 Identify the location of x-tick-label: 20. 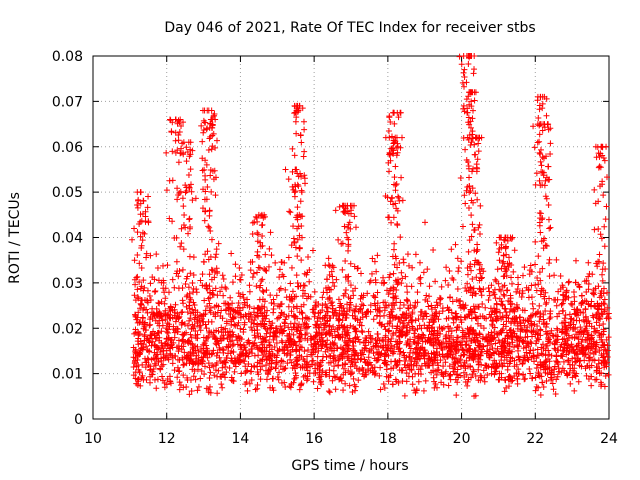
(462, 439).